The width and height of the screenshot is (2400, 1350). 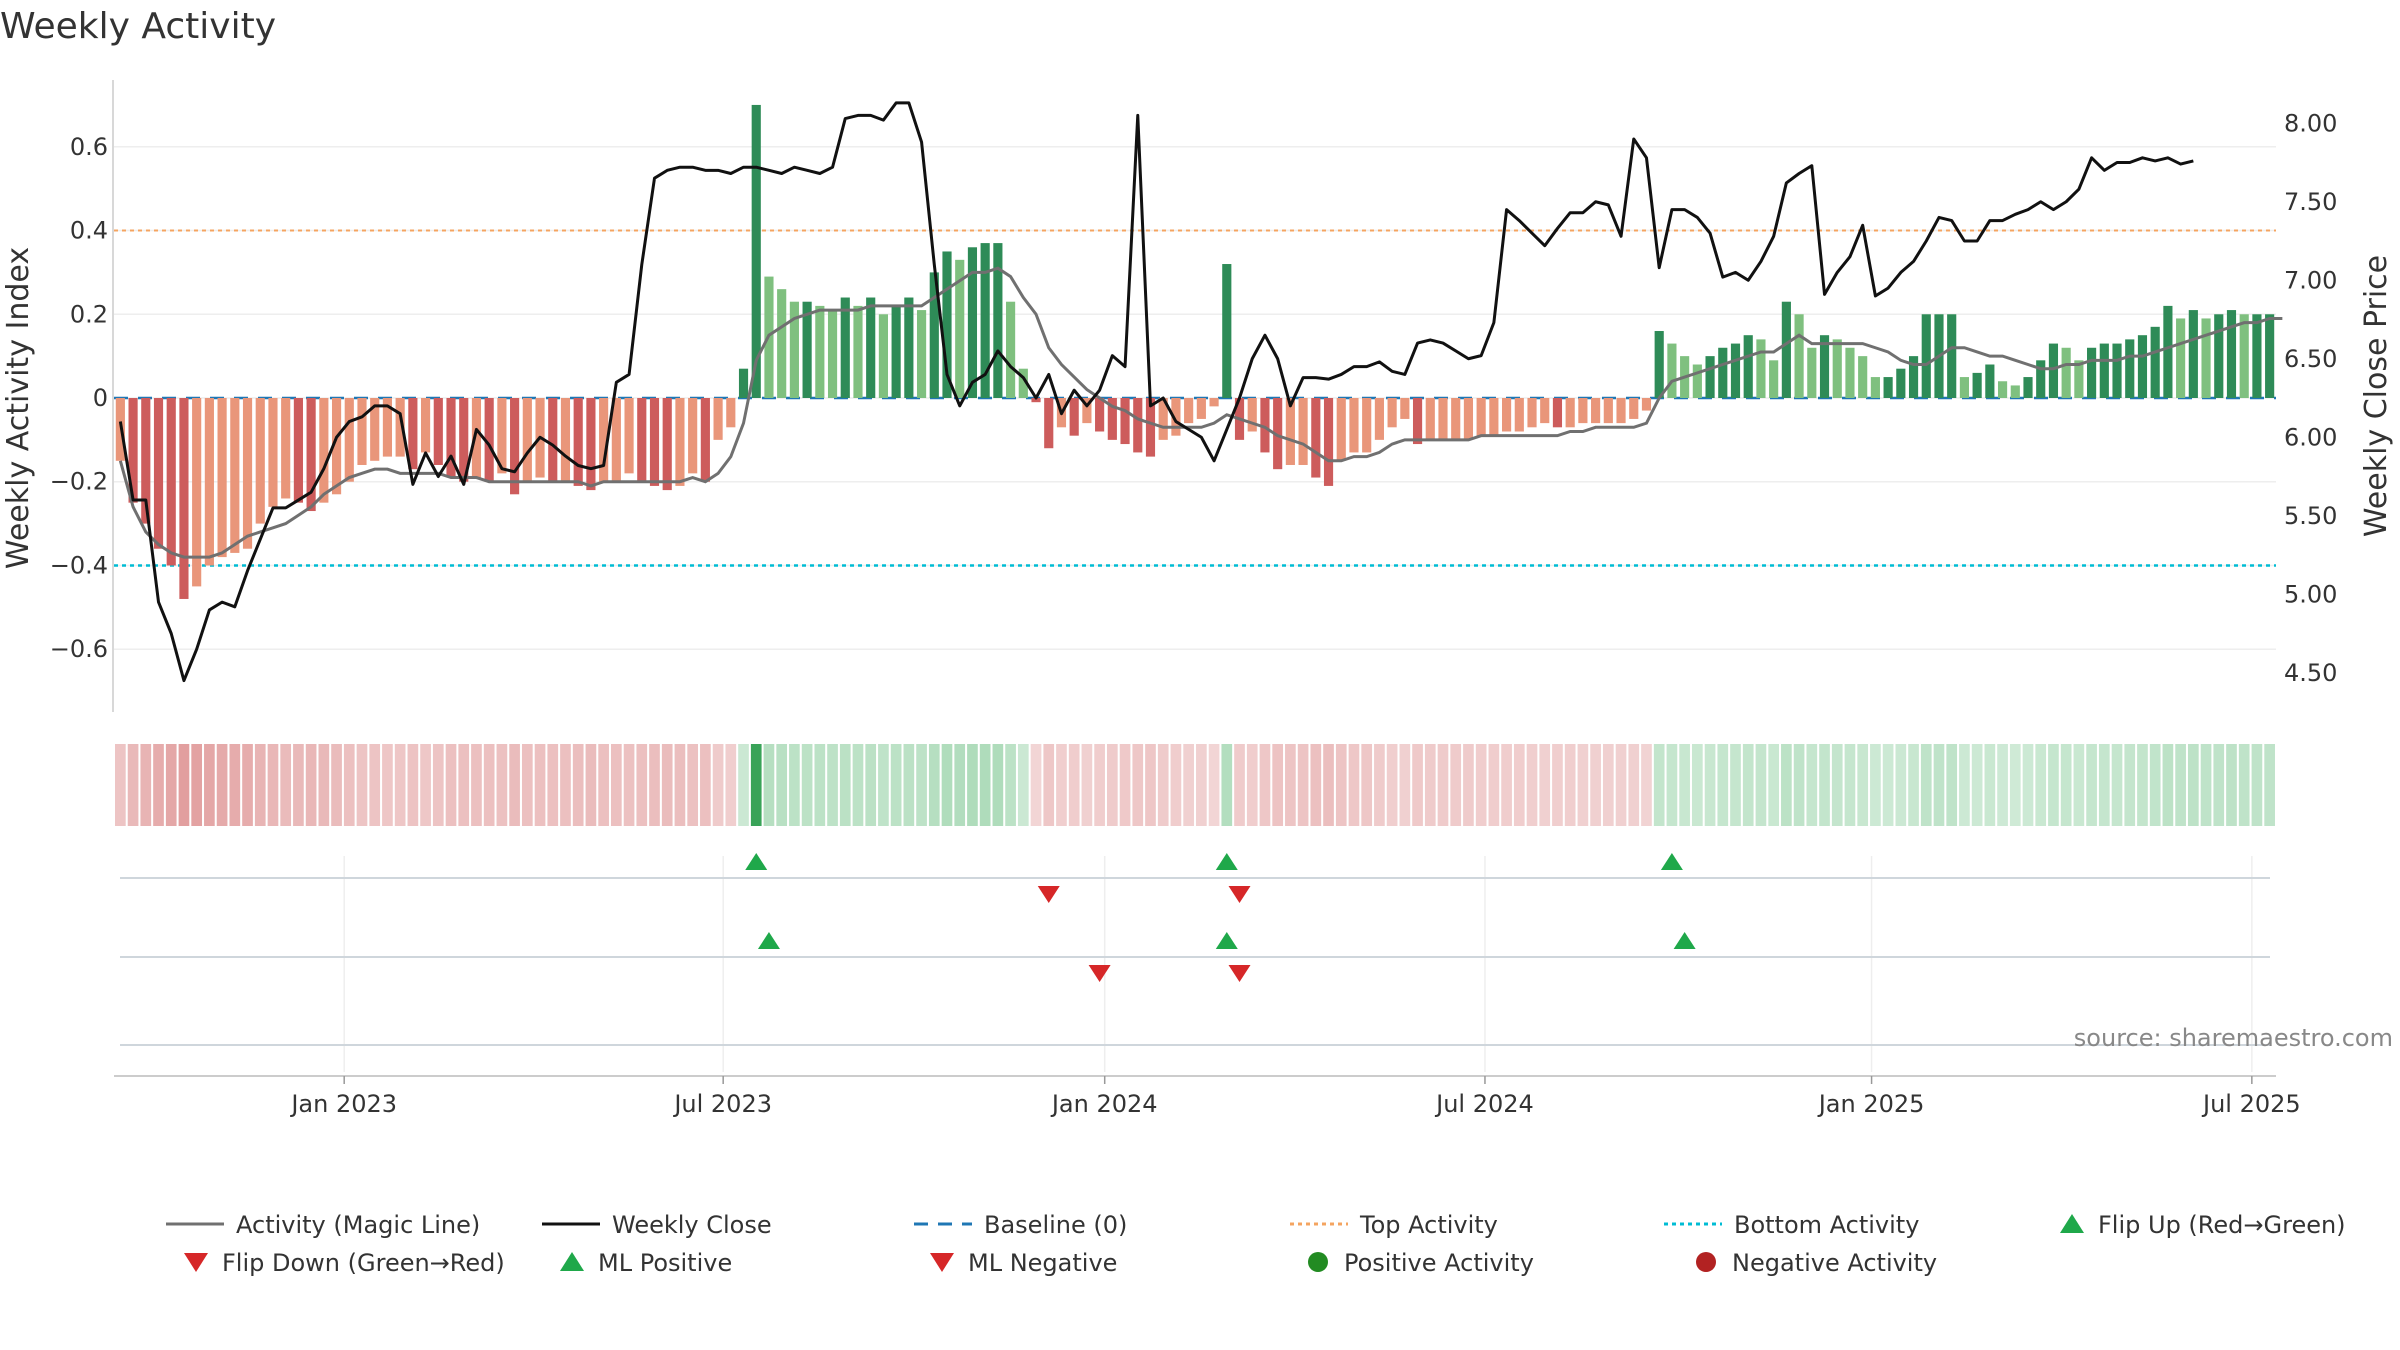 I want to click on right-tick-label: 5.00, so click(x=2310, y=594).